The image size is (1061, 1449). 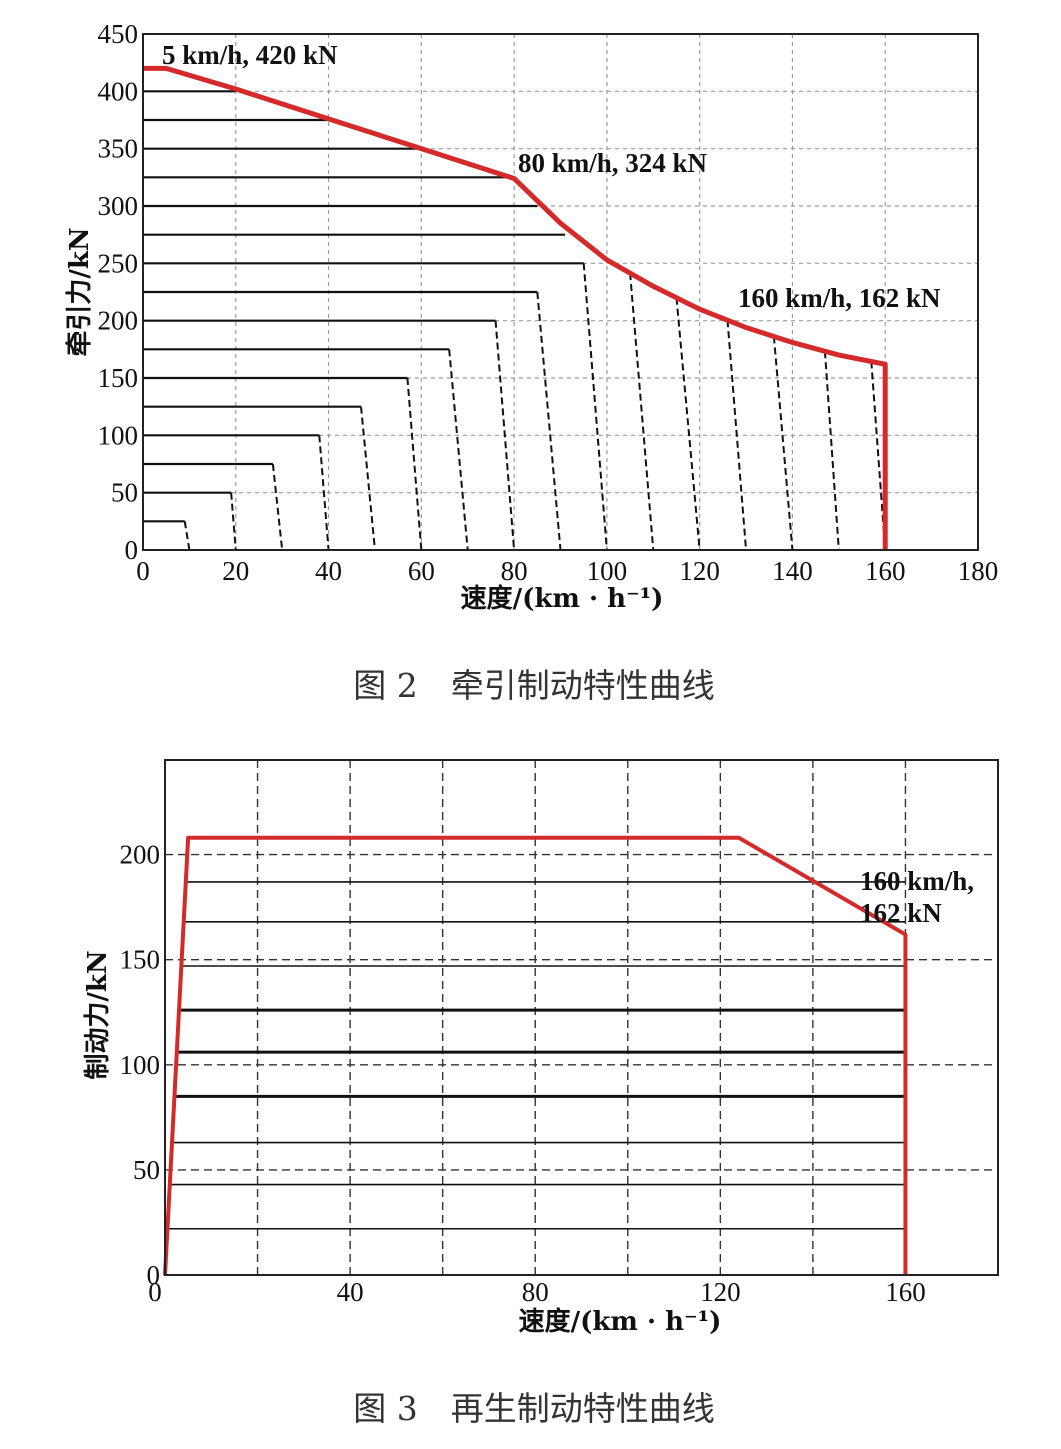 I want to click on x-tick-60: 60, so click(x=421, y=571).